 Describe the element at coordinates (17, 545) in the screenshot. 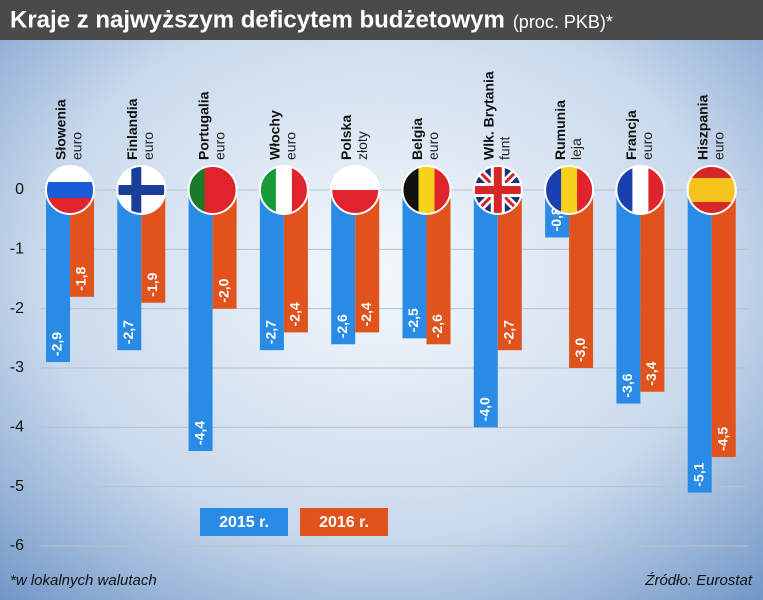

I see `y-tick-label: -6` at that location.